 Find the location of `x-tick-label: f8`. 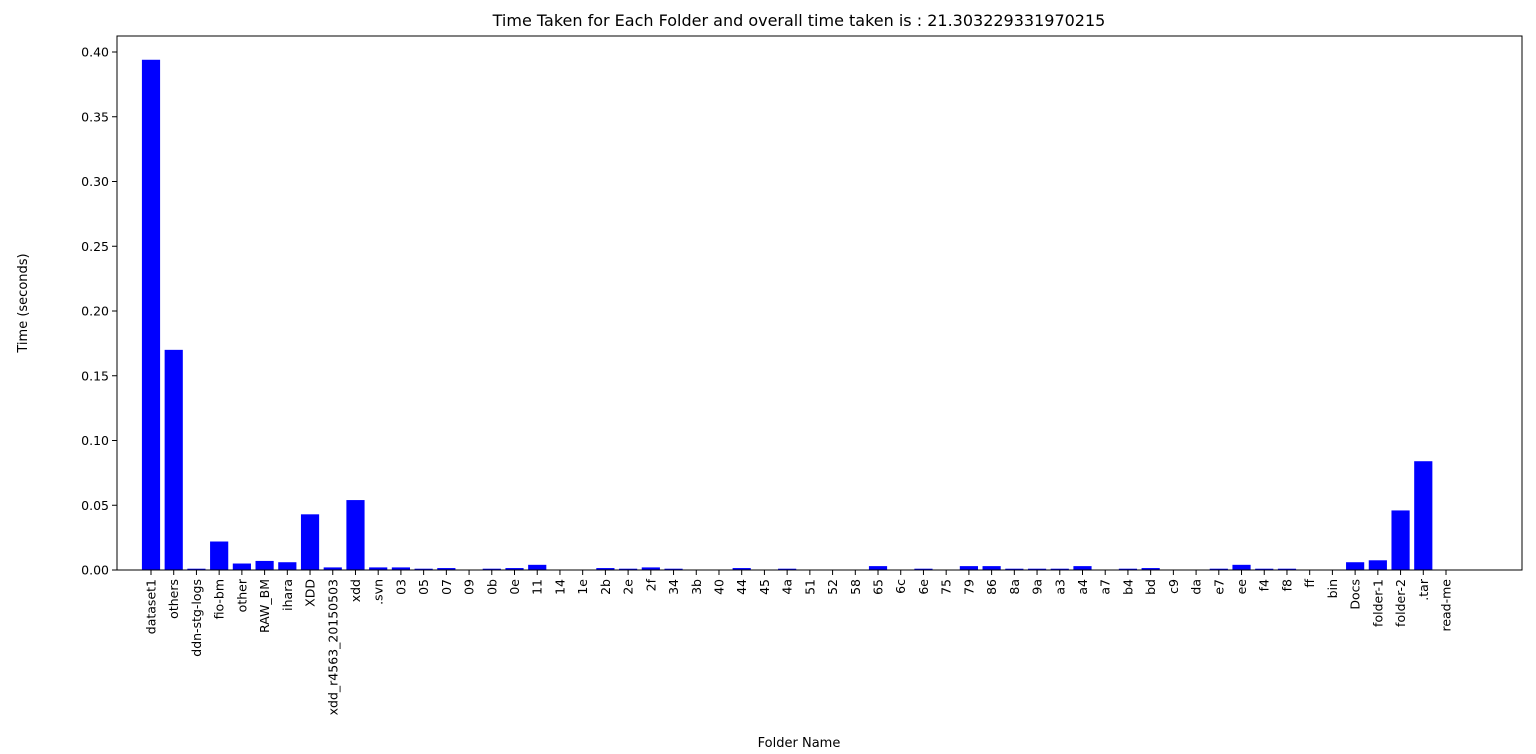

x-tick-label: f8 is located at coordinates (1286, 585).